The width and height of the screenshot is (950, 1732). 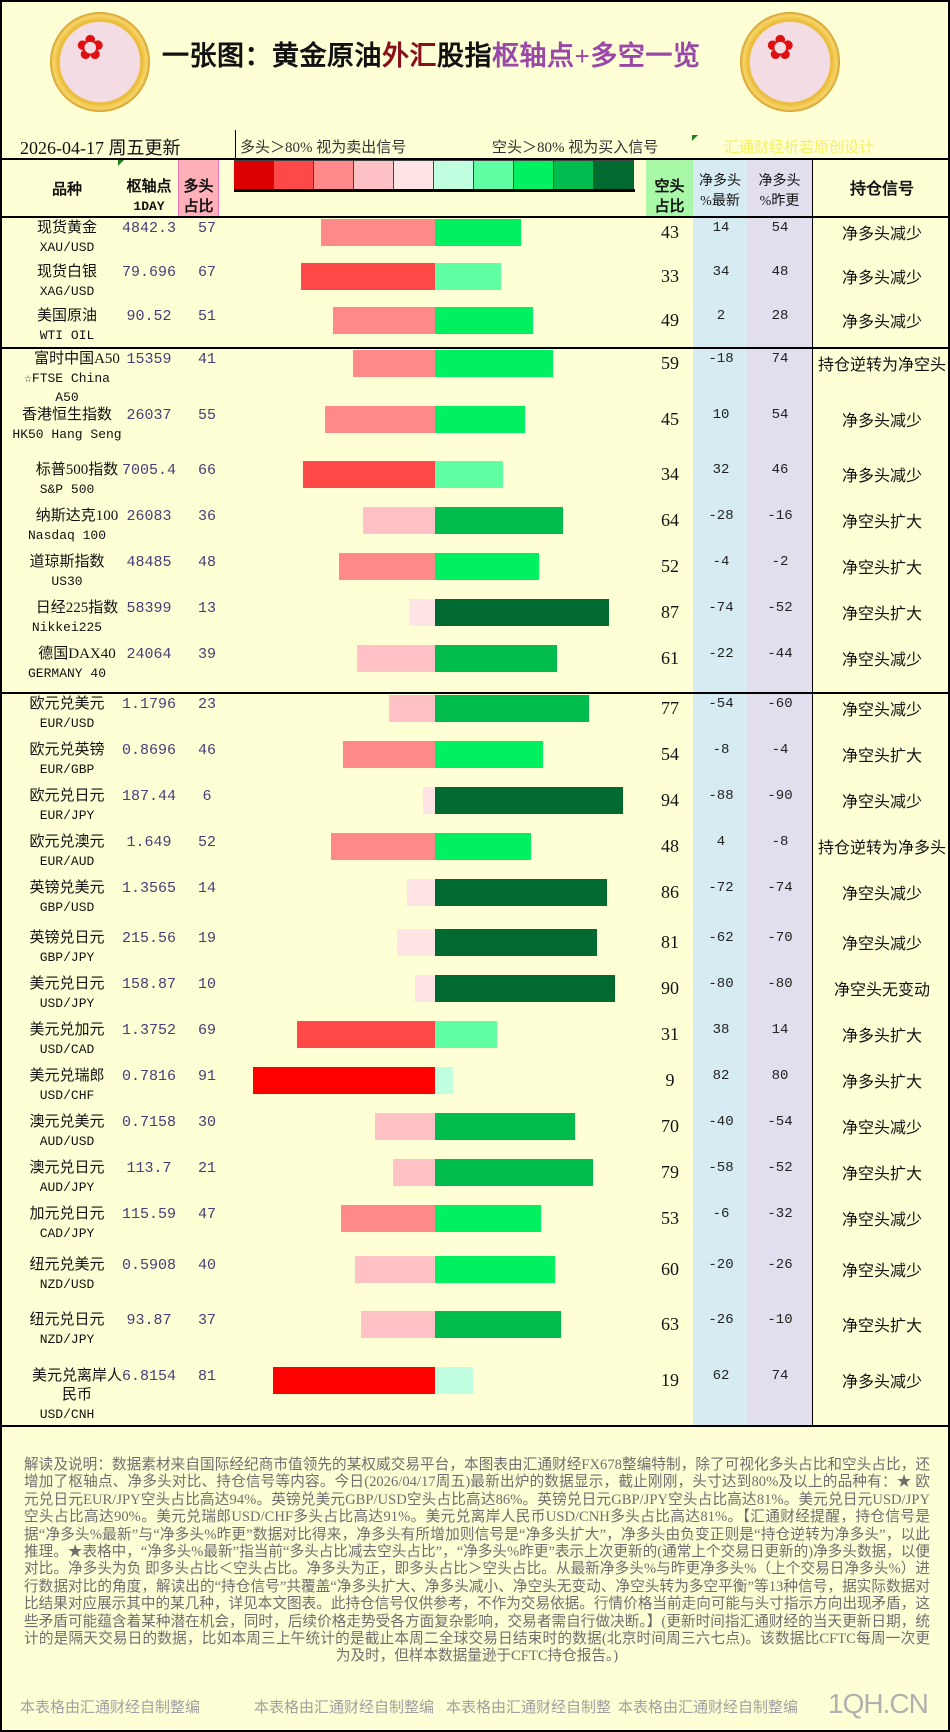 What do you see at coordinates (67, 282) in the screenshot?
I see `instrument-name-cell: 现货白银 XAG/USD` at bounding box center [67, 282].